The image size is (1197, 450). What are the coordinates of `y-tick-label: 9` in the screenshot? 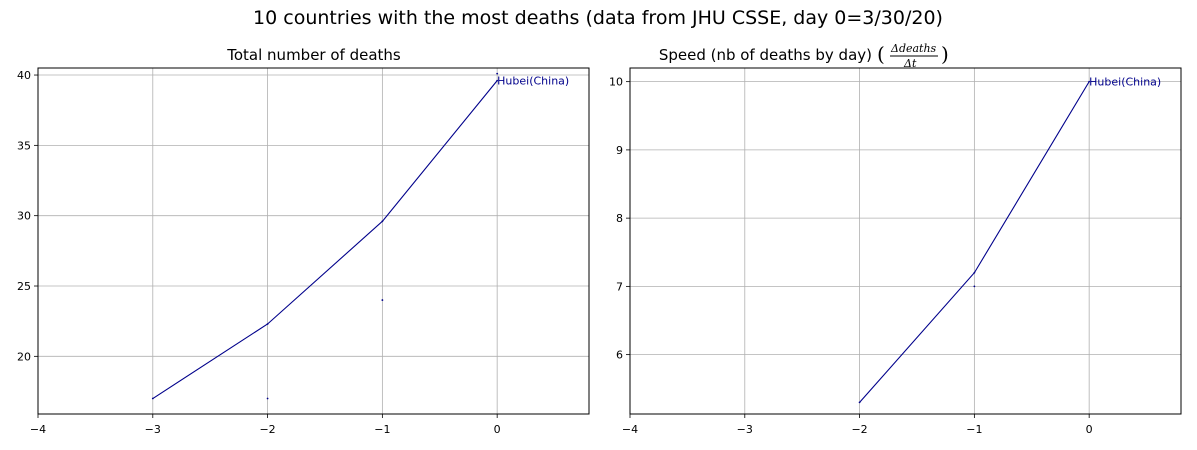 It's located at (619, 150).